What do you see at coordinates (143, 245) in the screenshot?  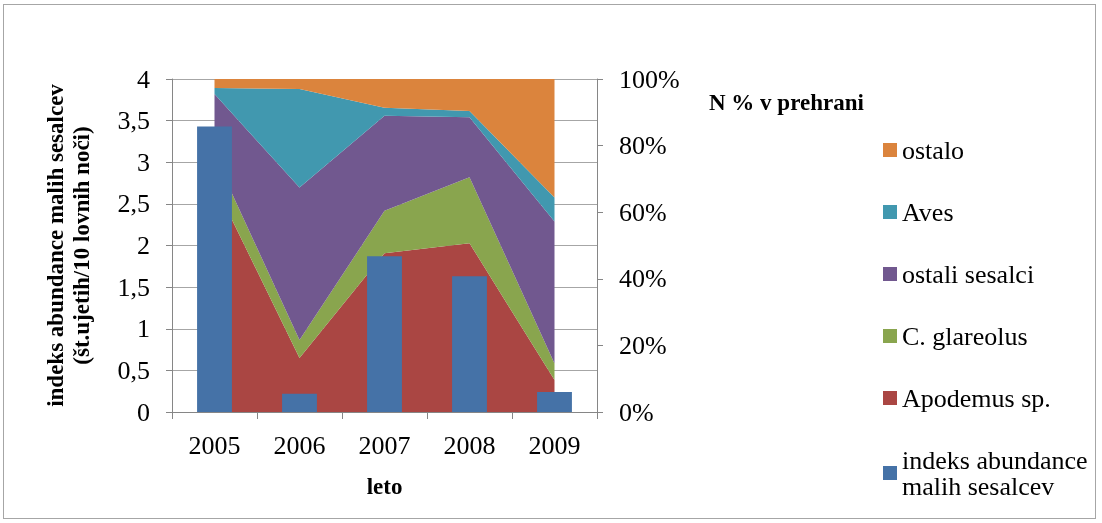 I see `y-tick-label: 2` at bounding box center [143, 245].